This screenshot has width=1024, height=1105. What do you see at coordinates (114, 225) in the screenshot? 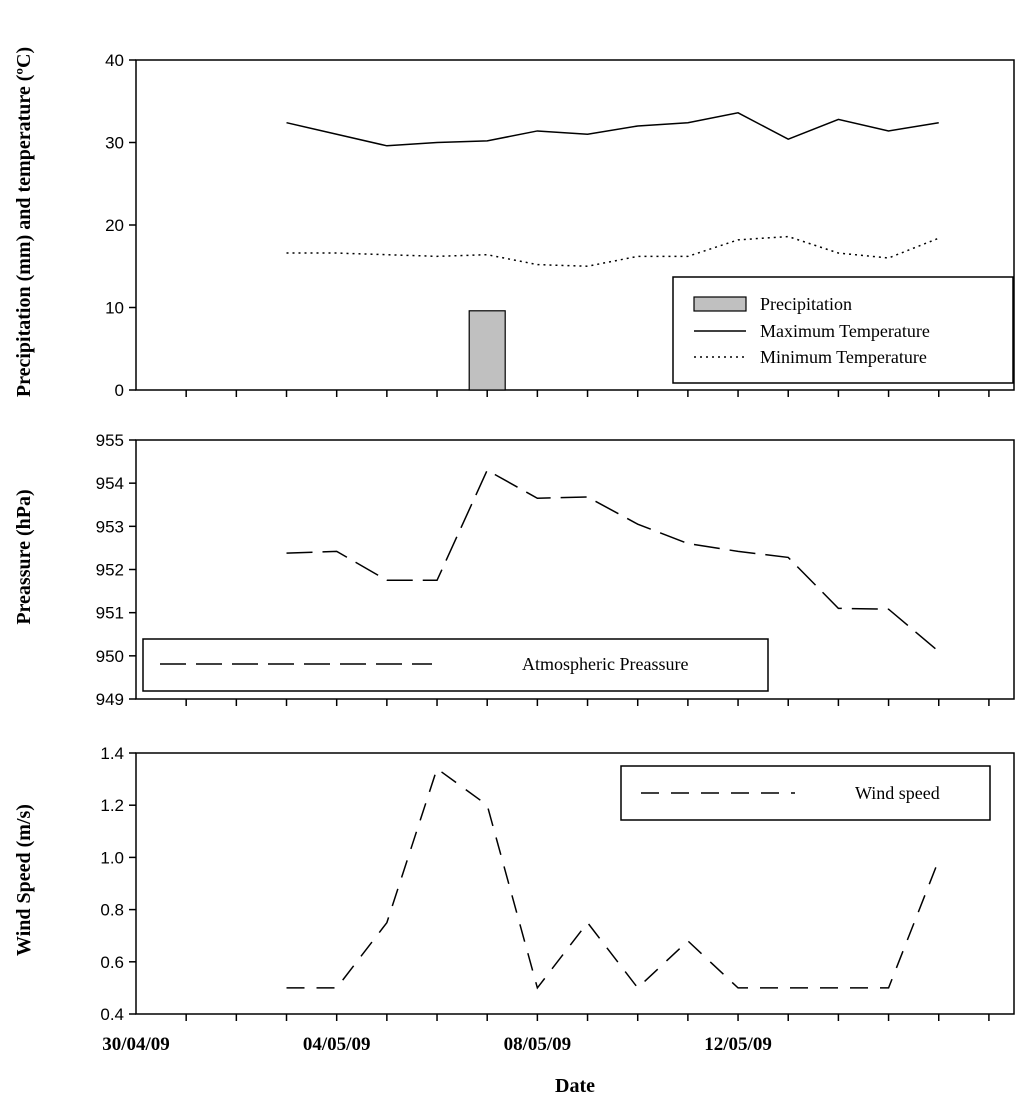
I see `y-tick-label: 20` at bounding box center [114, 225].